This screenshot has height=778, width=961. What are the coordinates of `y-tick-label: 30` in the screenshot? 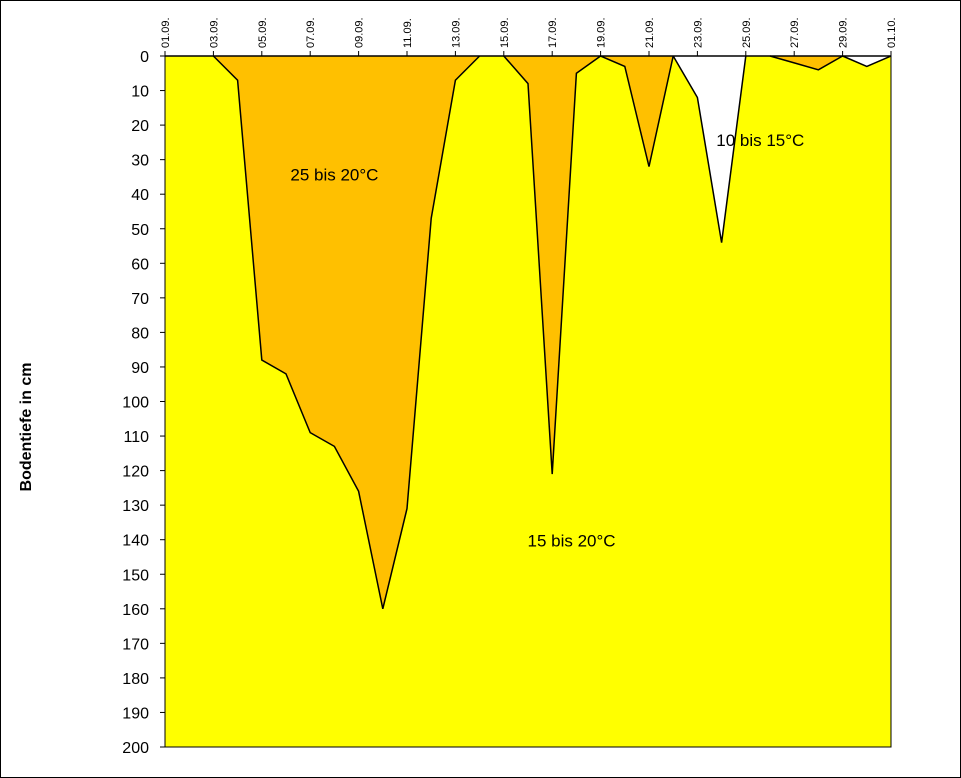 It's located at (140, 161).